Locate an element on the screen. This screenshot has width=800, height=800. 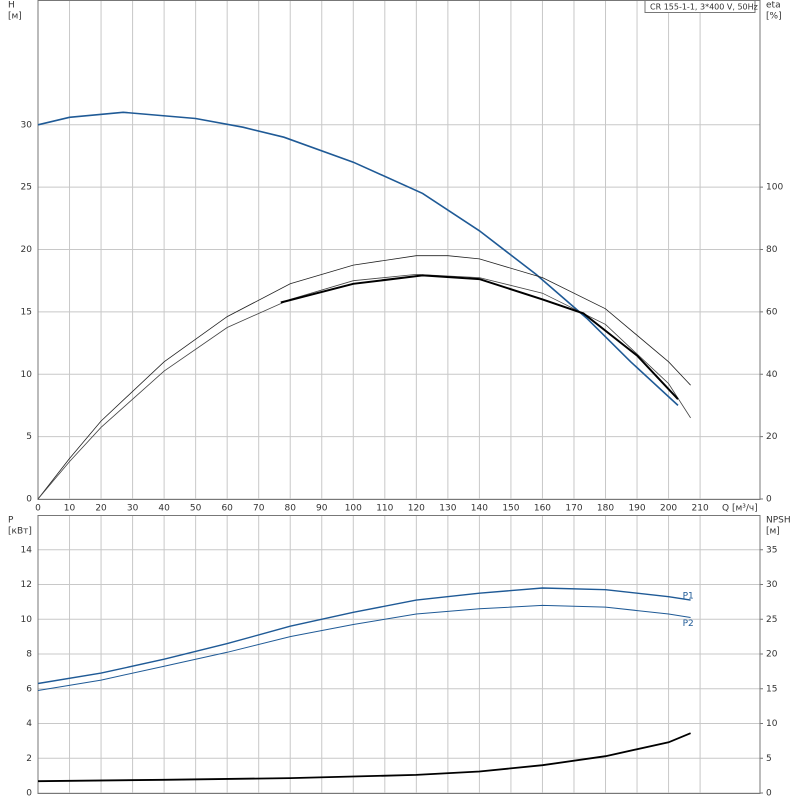
y2-axis-label: eta is located at coordinates (773, 6).